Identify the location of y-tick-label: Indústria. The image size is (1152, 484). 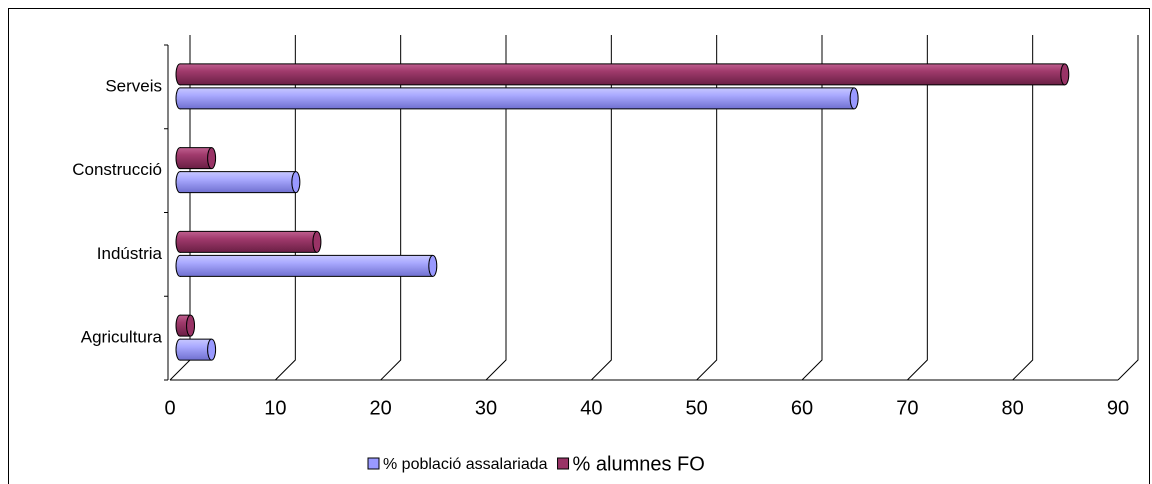
(130, 253).